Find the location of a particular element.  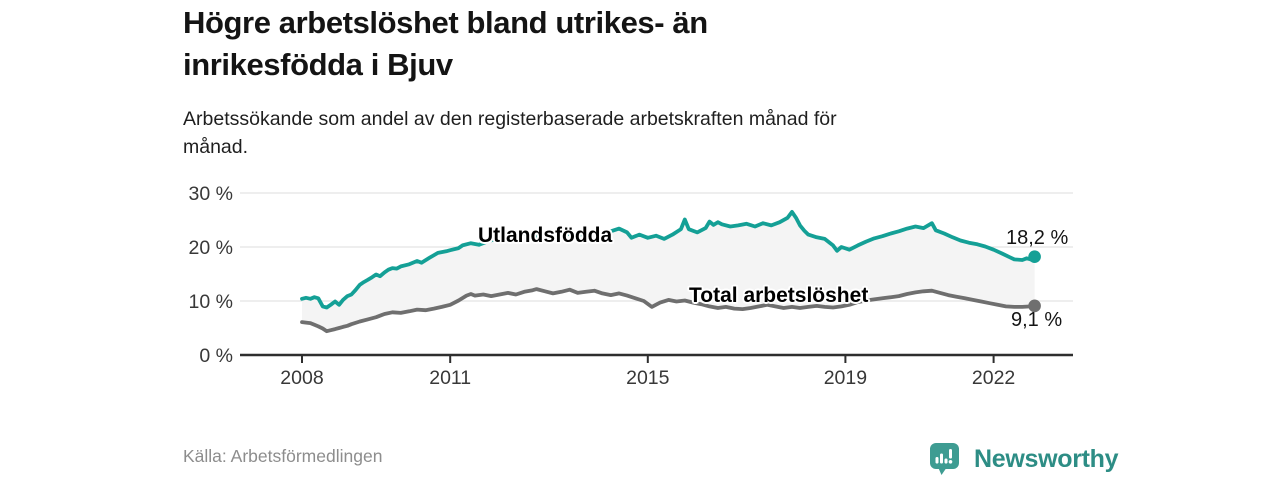

series-end-dot-utlandsfodda is located at coordinates (1034, 257).